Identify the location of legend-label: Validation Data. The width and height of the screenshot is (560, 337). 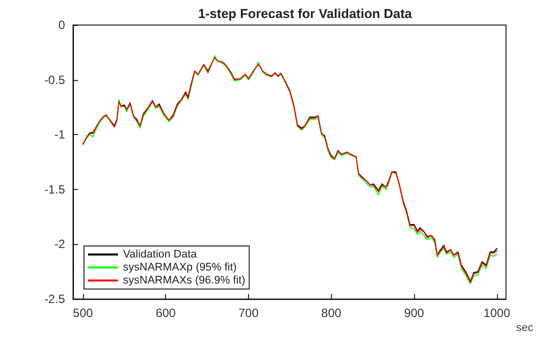
(160, 254).